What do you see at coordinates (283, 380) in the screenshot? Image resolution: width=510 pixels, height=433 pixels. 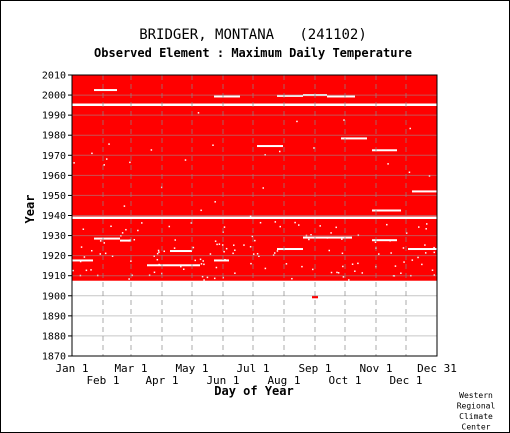 I see `x-tick-label: Aug 1` at bounding box center [283, 380].